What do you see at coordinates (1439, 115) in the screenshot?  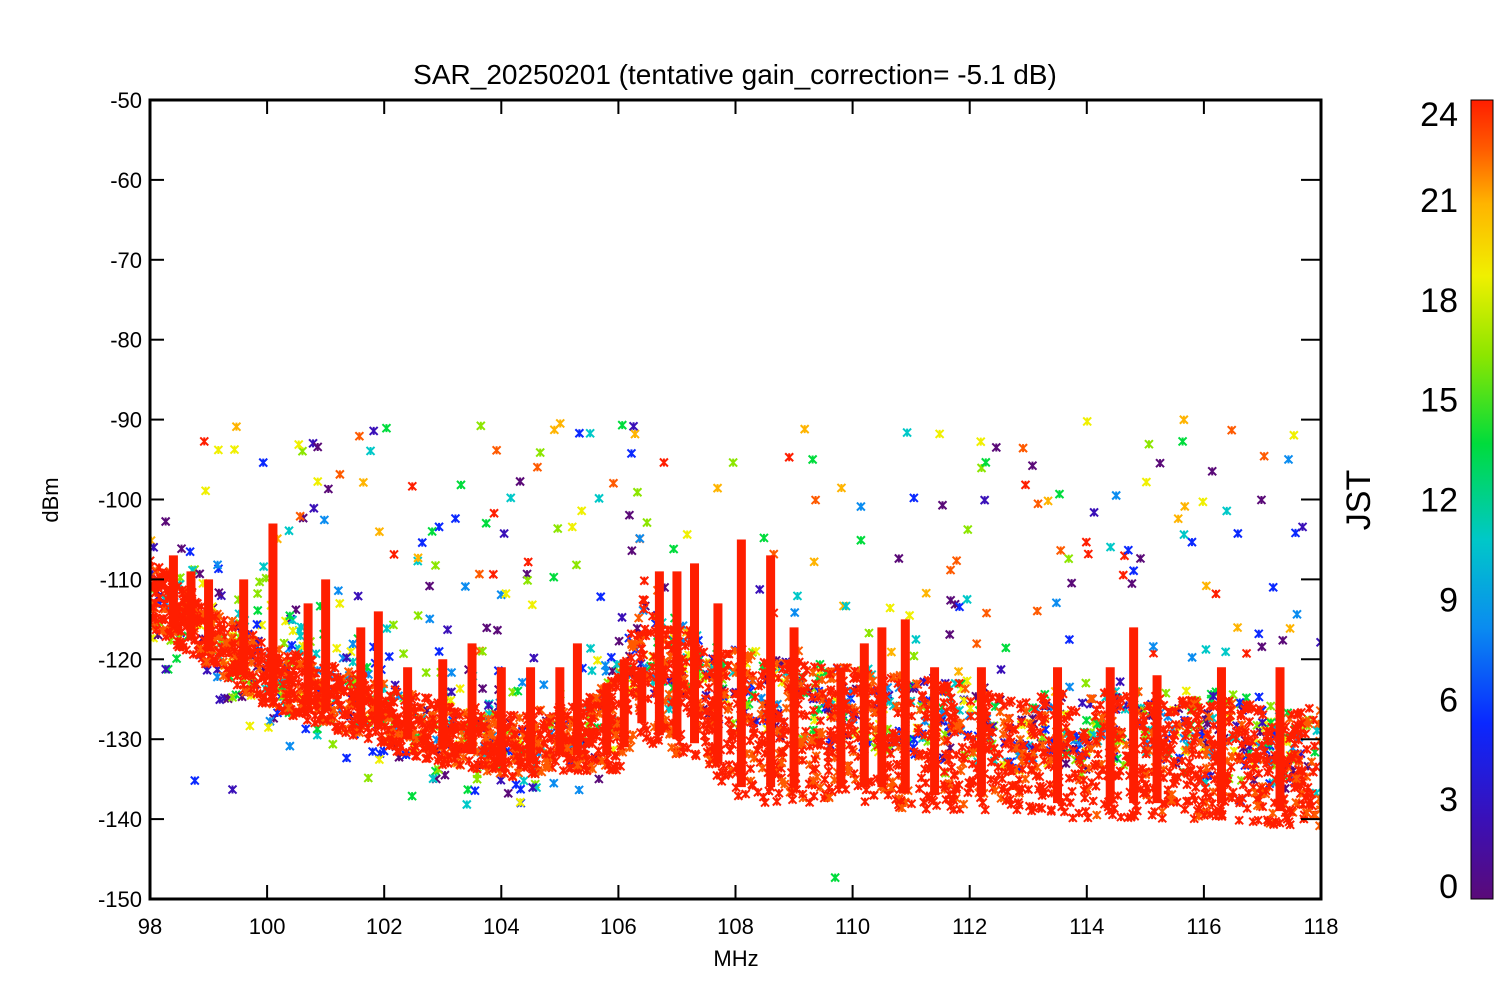 I see `colorbar-tick-label: 24` at bounding box center [1439, 115].